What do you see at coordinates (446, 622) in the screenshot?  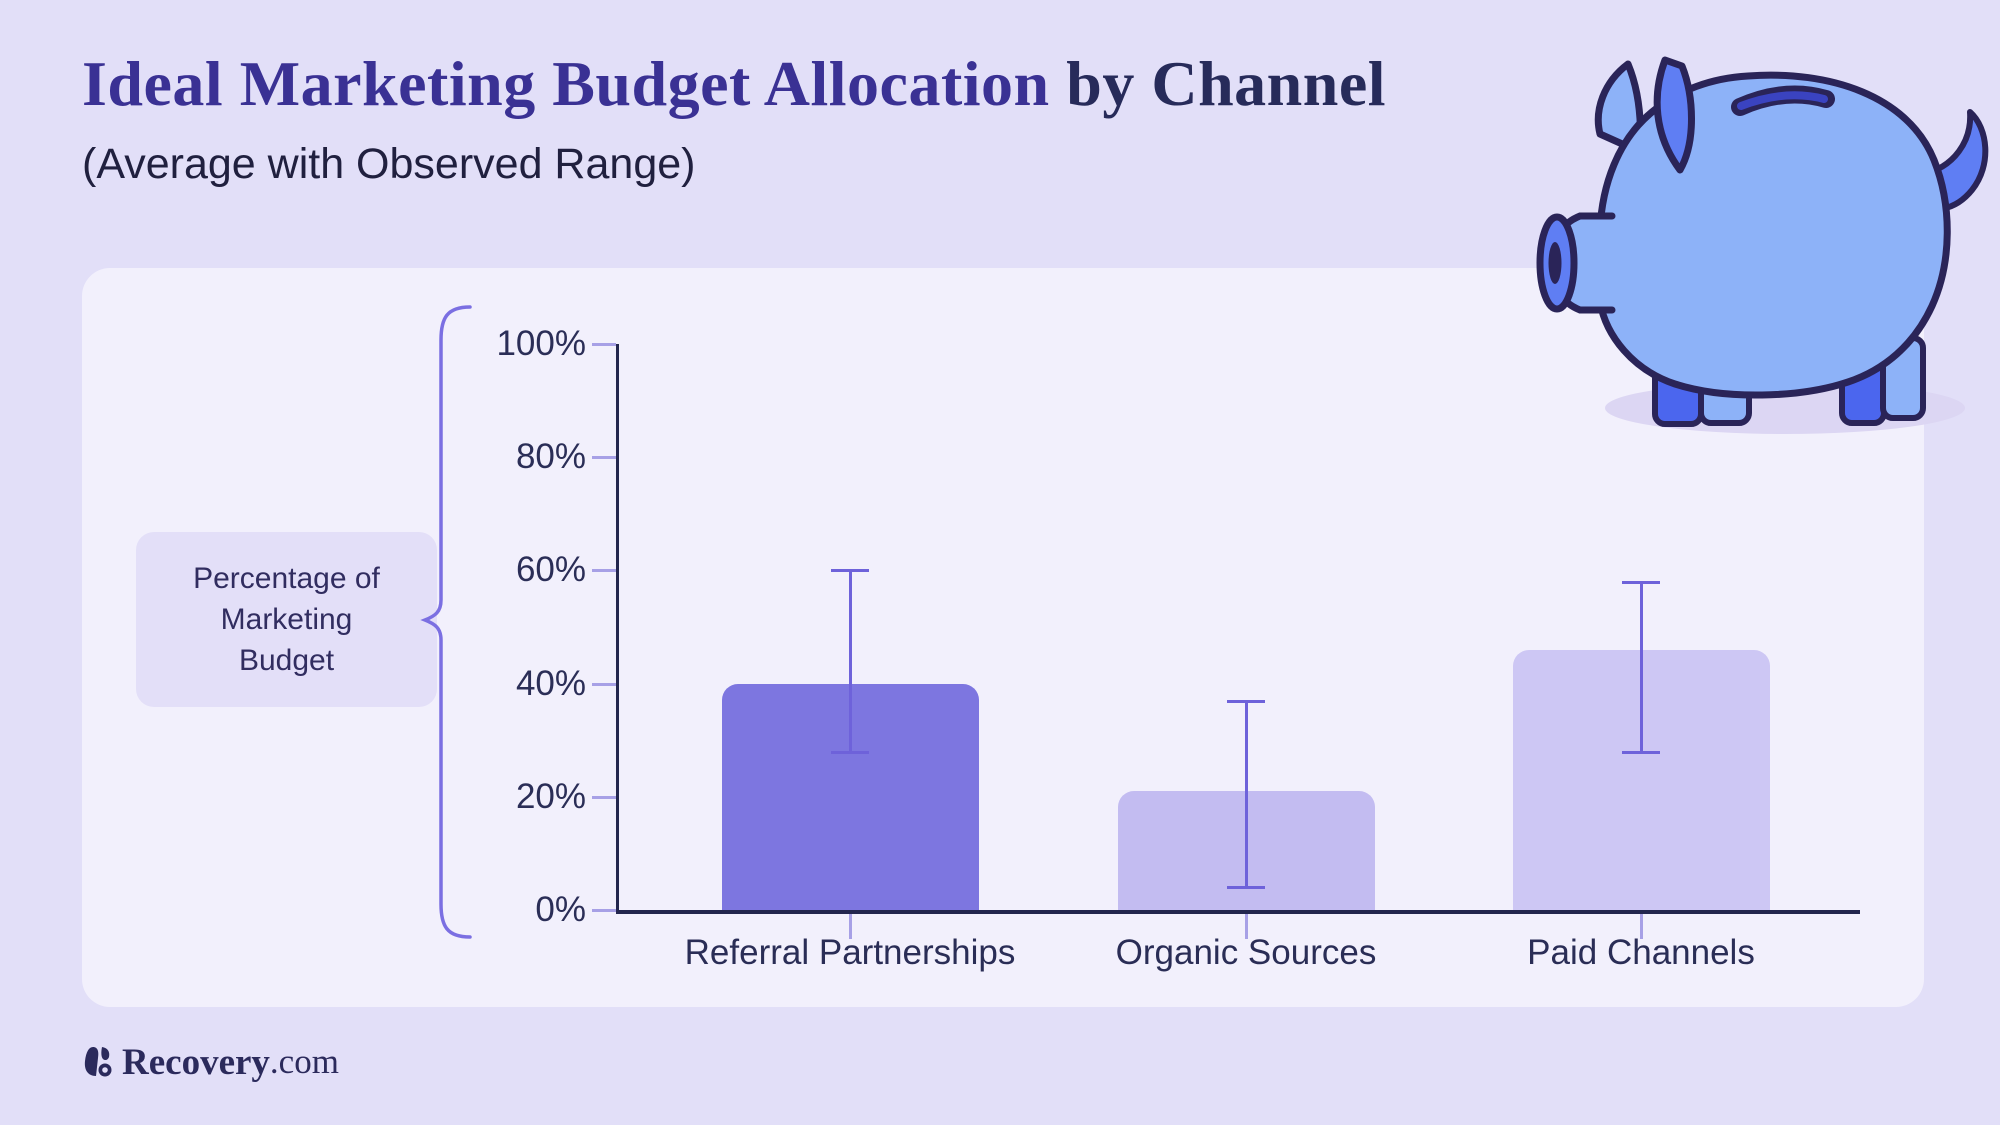 I see `curly-brace` at bounding box center [446, 622].